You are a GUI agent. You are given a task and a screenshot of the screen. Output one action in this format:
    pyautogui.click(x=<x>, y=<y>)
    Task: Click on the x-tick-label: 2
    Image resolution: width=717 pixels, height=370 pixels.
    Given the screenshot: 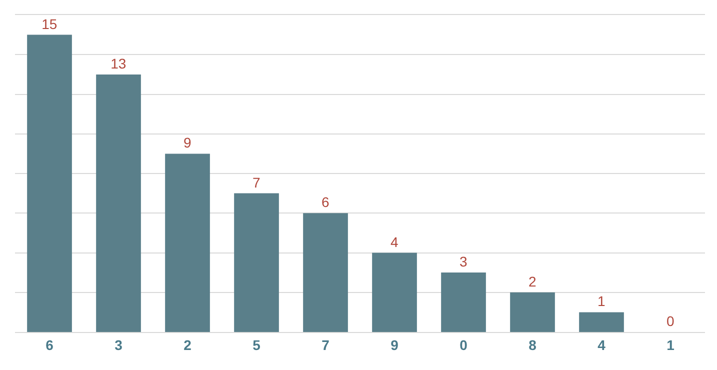 What is the action you would take?
    pyautogui.click(x=188, y=344)
    